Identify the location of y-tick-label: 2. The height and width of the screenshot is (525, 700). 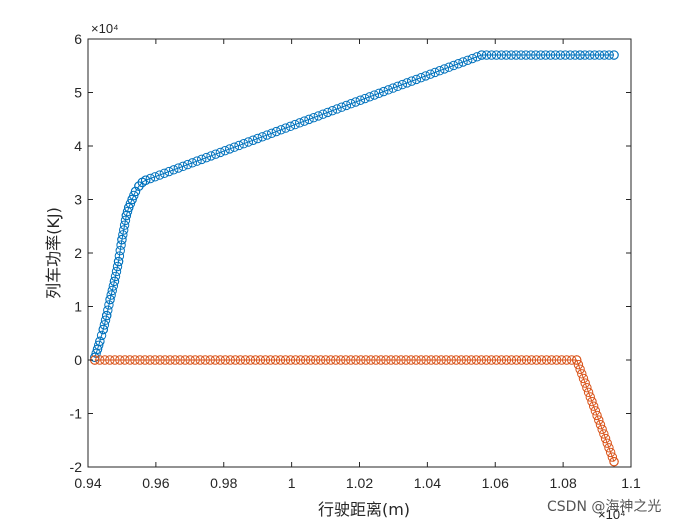
(78, 253).